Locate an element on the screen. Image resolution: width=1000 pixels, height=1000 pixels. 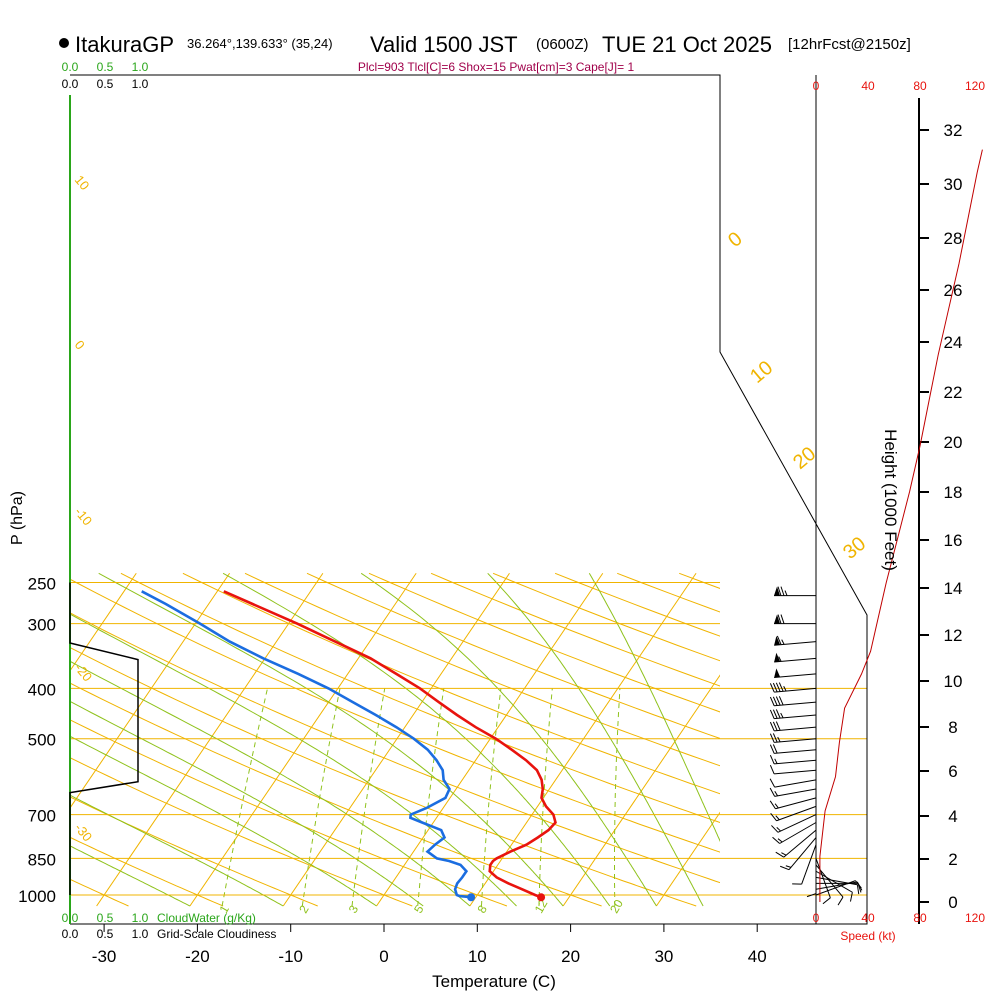
isotherm-label: 10 is located at coordinates (82, 182).